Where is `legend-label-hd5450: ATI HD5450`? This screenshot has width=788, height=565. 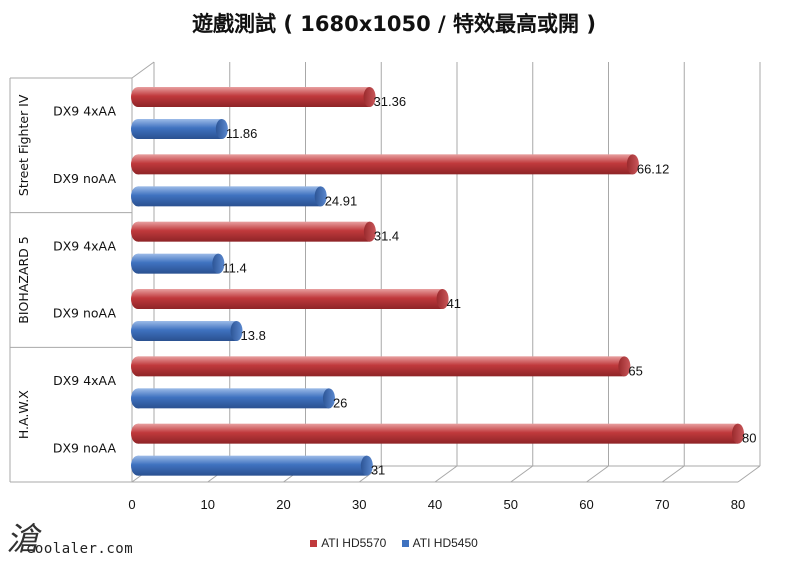 legend-label-hd5450: ATI HD5450 is located at coordinates (445, 543).